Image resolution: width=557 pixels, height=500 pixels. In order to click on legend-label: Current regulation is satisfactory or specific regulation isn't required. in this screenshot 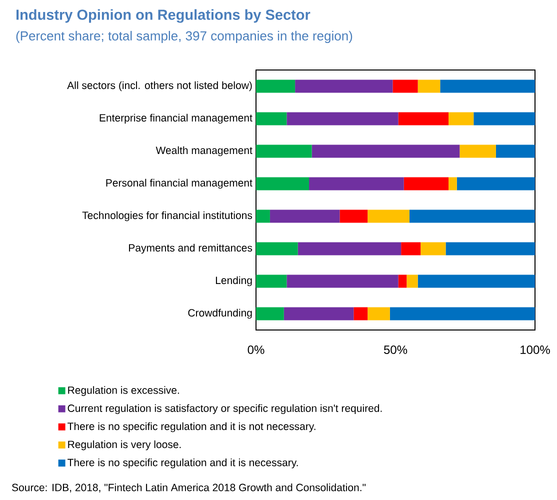, I will do `click(225, 409)`.